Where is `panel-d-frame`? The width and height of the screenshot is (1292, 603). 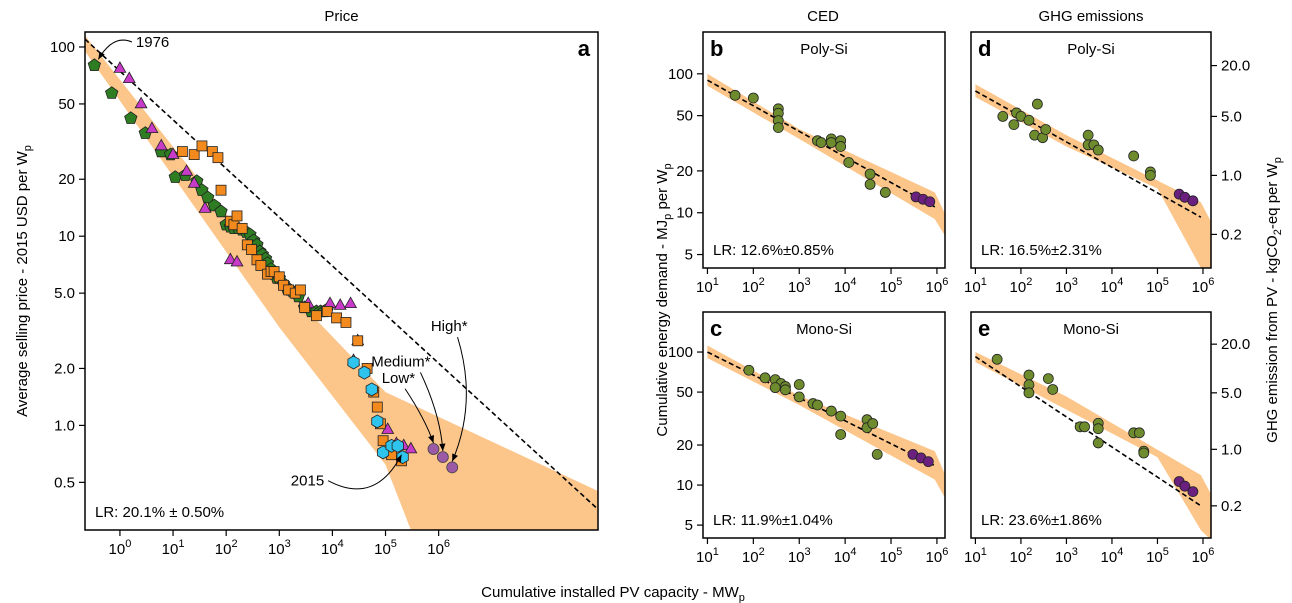 panel-d-frame is located at coordinates (1091, 150).